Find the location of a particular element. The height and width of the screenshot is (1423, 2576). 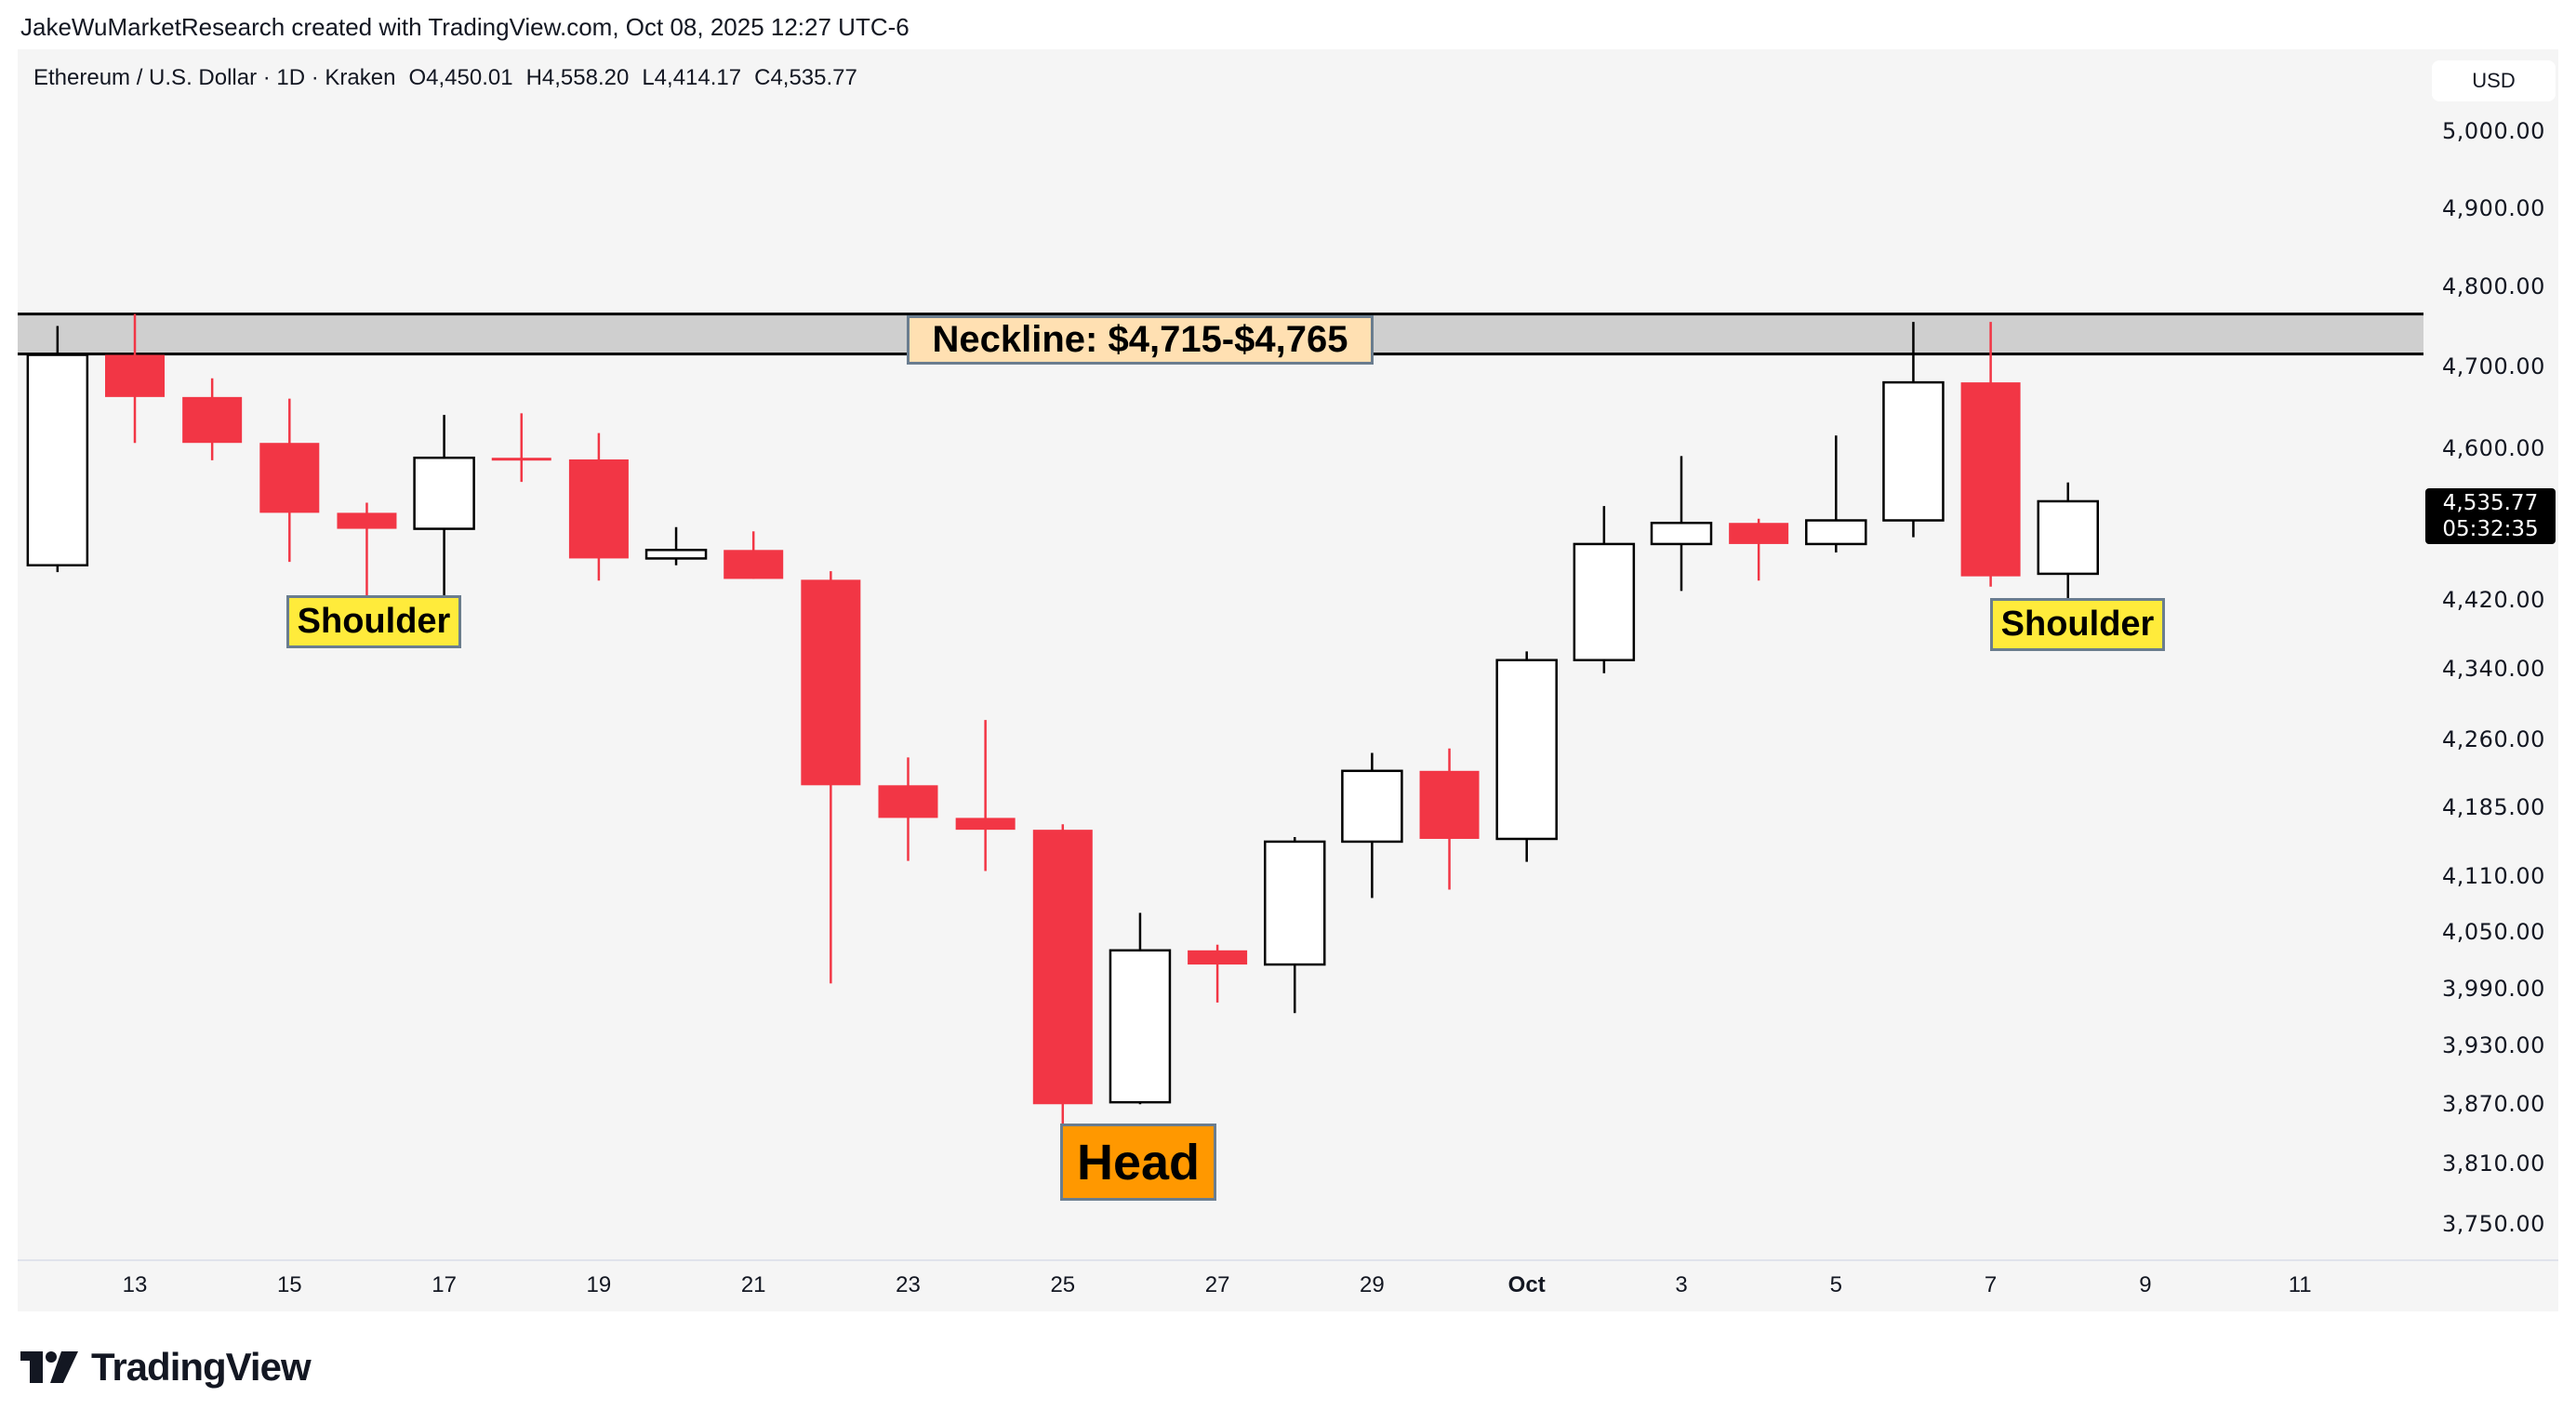

date-tick-label: 7 is located at coordinates (1991, 1285).